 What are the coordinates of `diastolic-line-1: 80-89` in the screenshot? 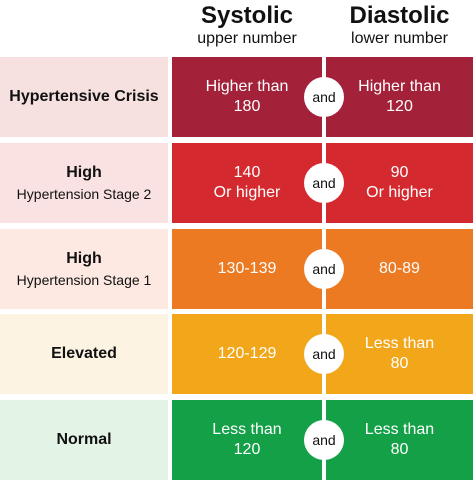 It's located at (399, 268).